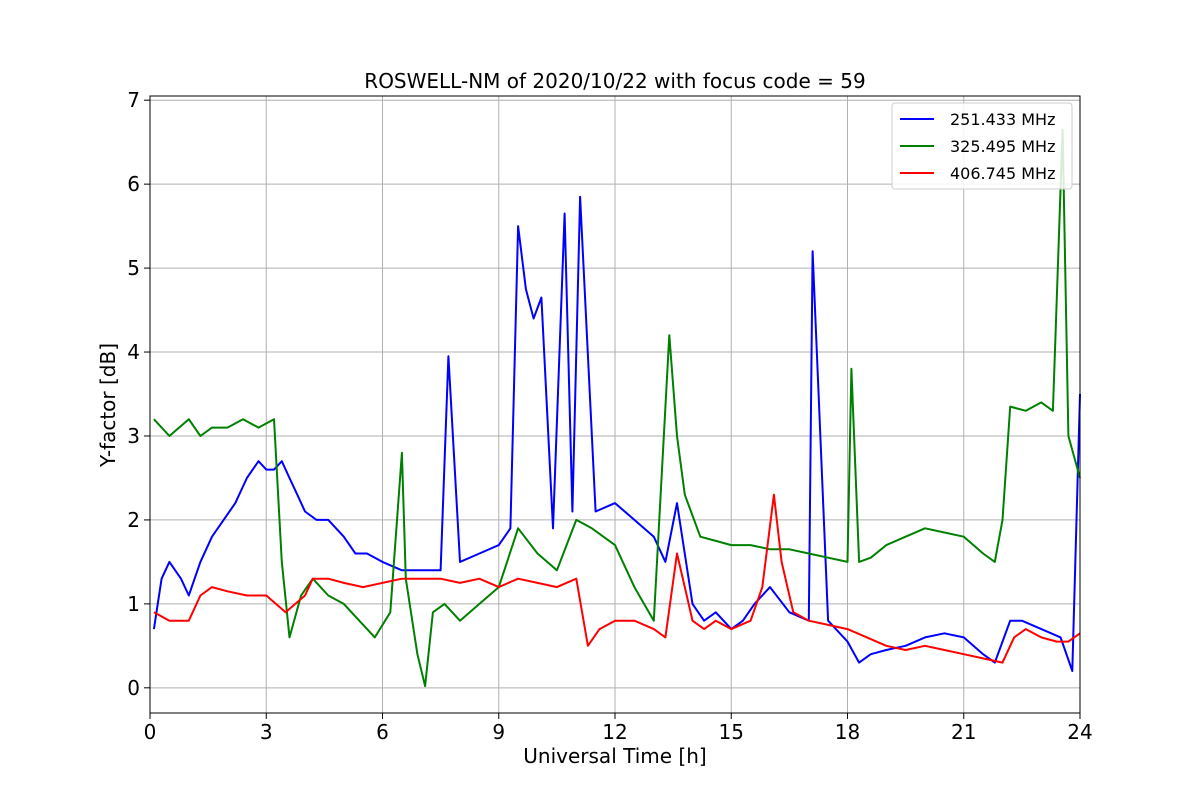 Image resolution: width=1200 pixels, height=804 pixels. Describe the element at coordinates (150, 732) in the screenshot. I see `x-tick-label: 0` at that location.